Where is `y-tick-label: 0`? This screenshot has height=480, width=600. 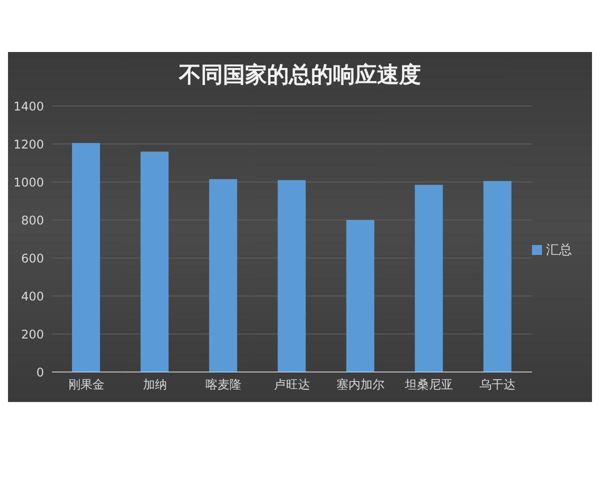 y-tick-label: 0 is located at coordinates (40, 372).